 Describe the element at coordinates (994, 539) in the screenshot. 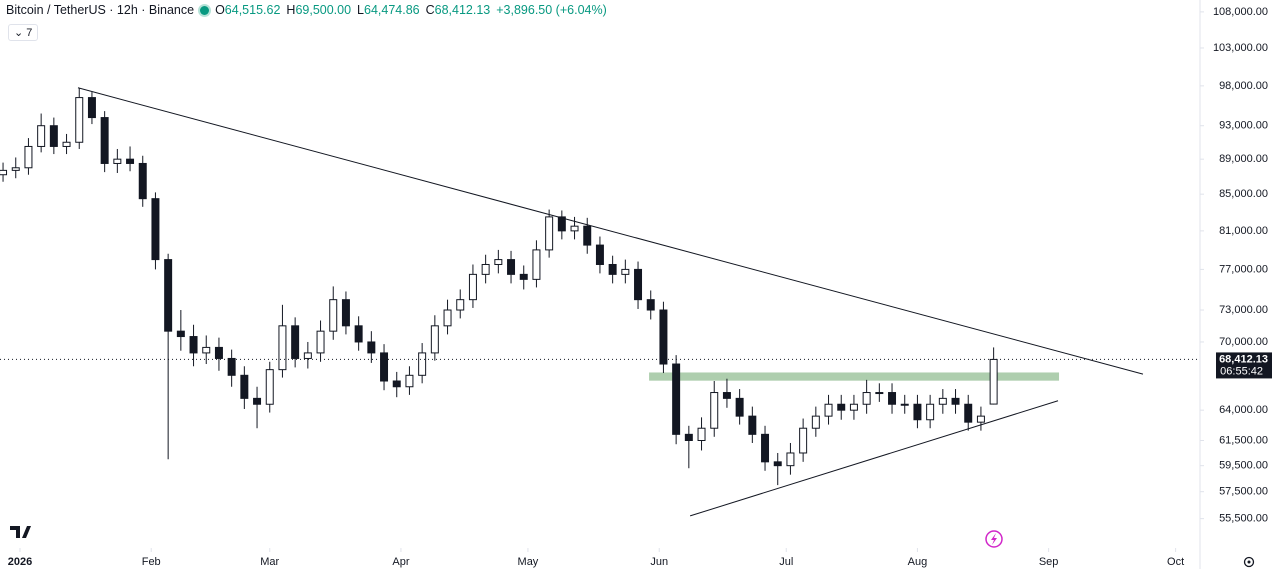

I see `bolt-icon` at that location.